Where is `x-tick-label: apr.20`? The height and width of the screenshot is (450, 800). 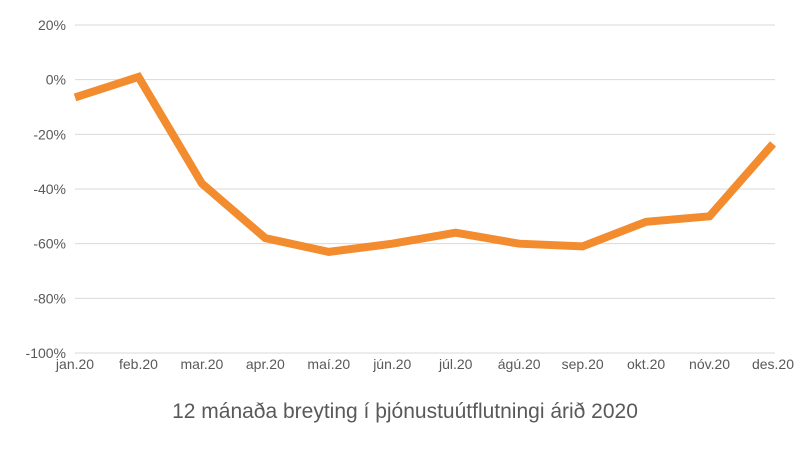
x-tick-label: apr.20 is located at coordinates (265, 364).